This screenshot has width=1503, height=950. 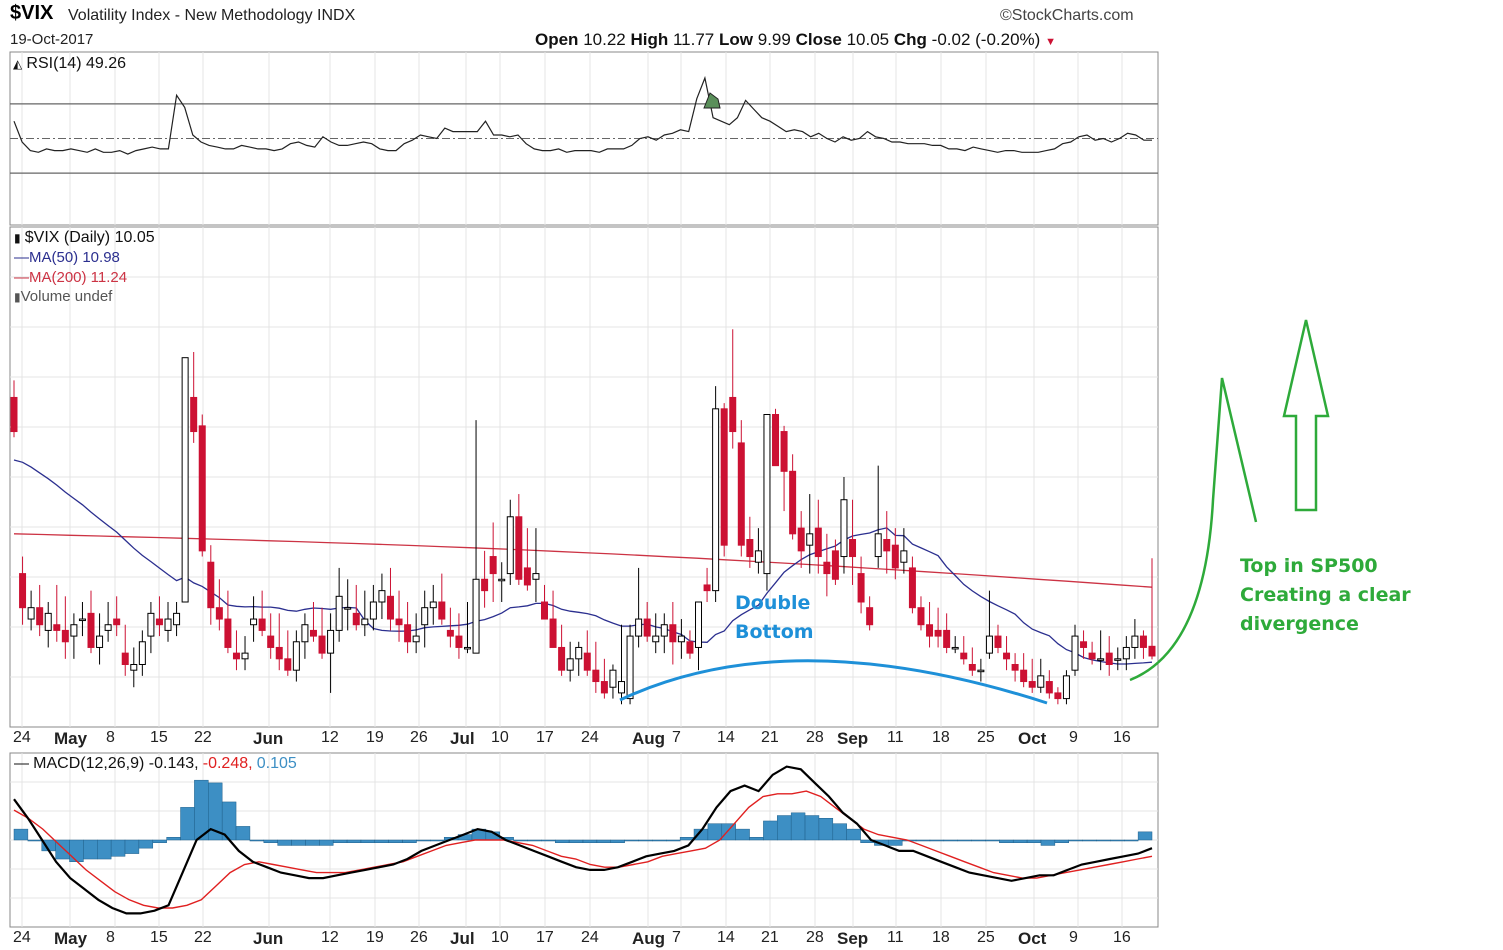 I want to click on x-tick-label: 17, so click(x=545, y=937).